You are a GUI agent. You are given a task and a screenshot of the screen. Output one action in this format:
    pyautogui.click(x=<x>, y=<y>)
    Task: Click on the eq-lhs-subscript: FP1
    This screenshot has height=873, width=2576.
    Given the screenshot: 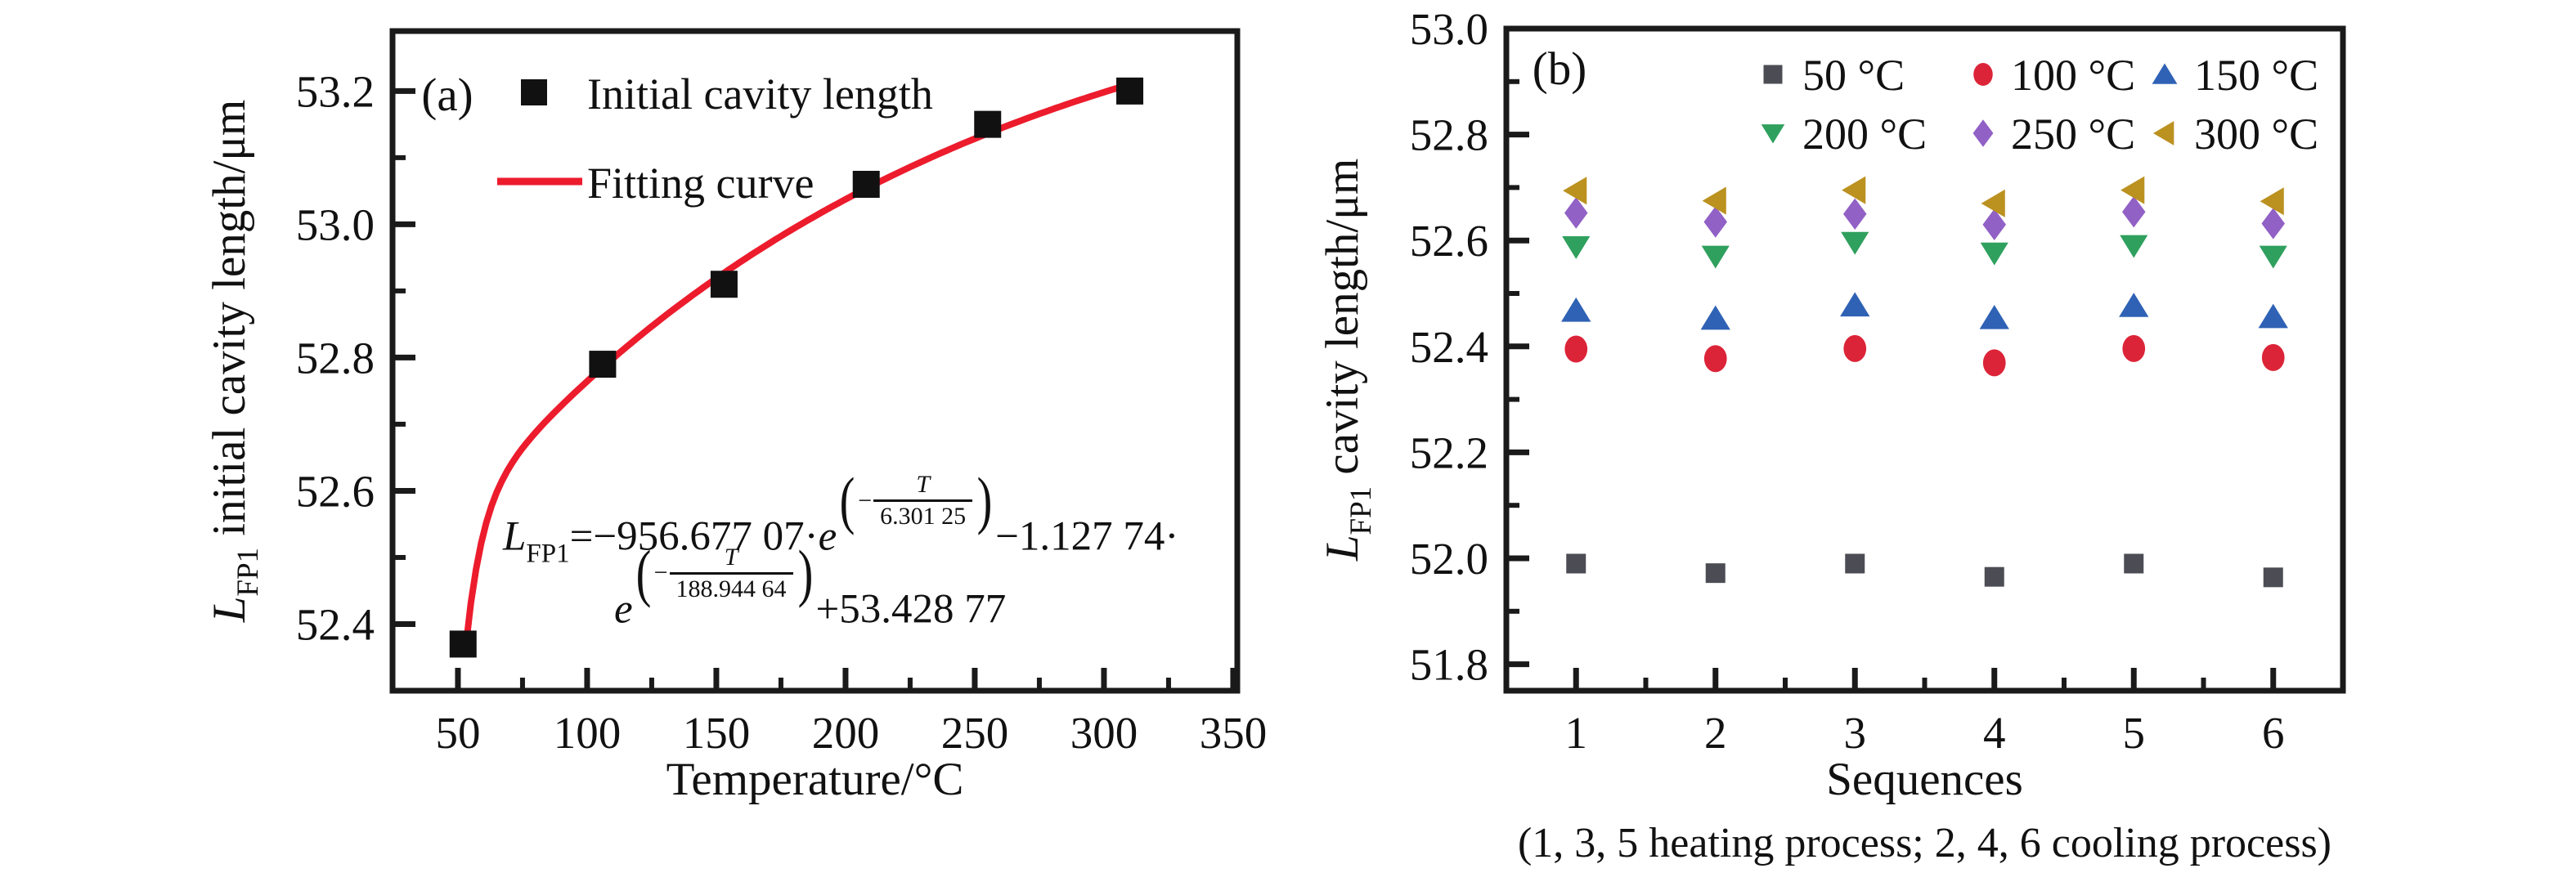 What is the action you would take?
    pyautogui.click(x=548, y=554)
    